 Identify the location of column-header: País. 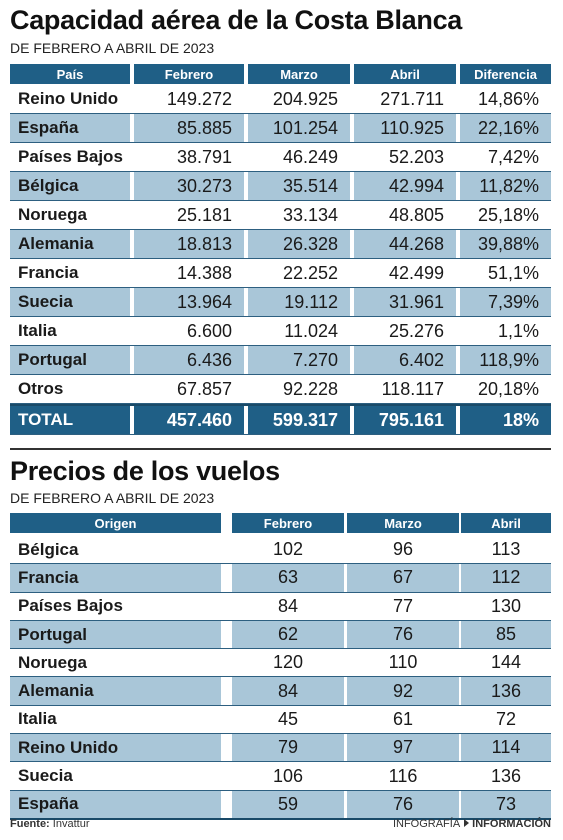
(70, 74).